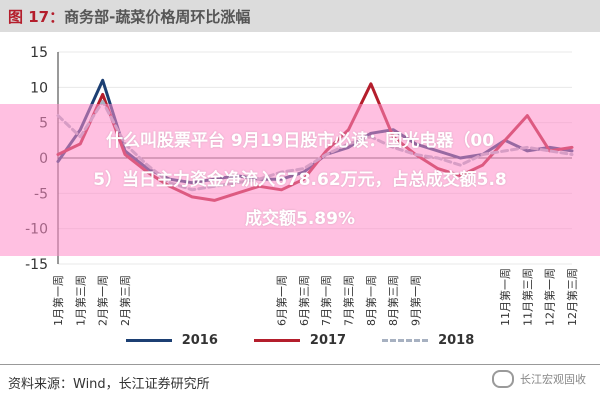 The width and height of the screenshot is (600, 400). I want to click on x-tick-label: 12月第一周, so click(550, 297).